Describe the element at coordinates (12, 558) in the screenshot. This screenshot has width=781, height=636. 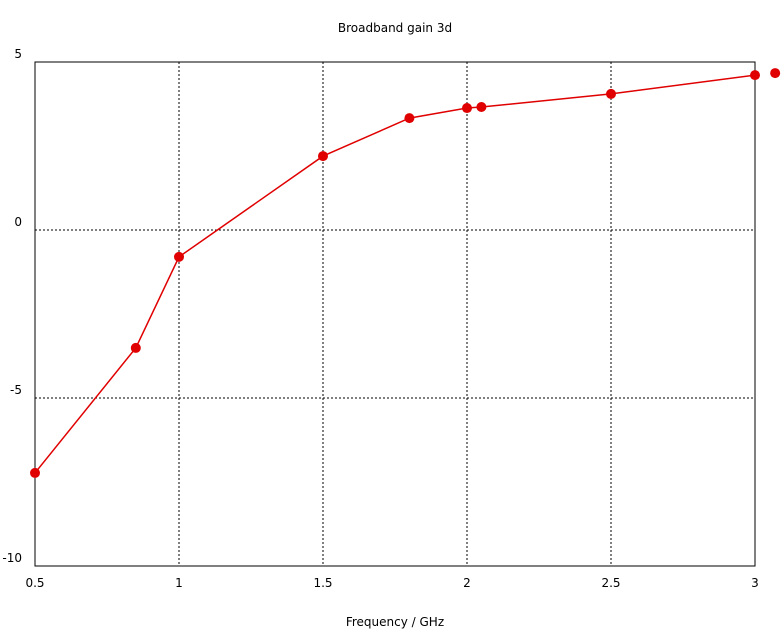
I see `y-tick-label: -10` at that location.